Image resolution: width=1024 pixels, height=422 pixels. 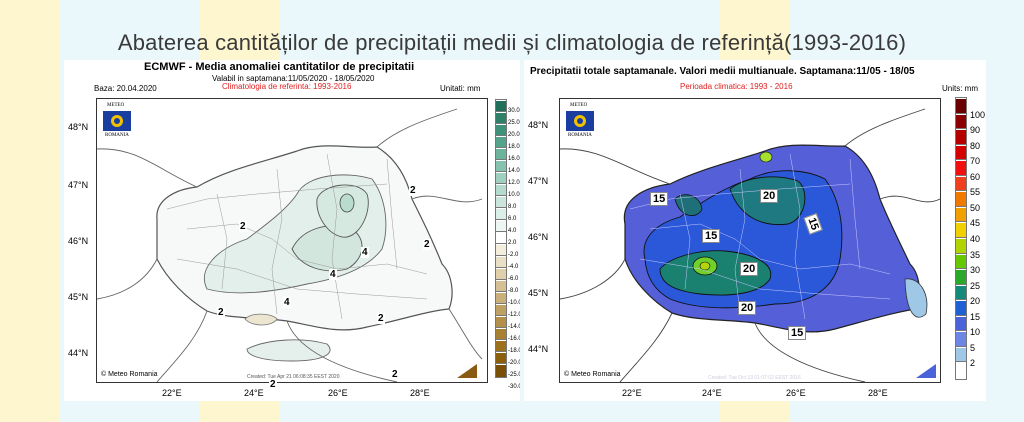 What do you see at coordinates (975, 192) in the screenshot?
I see `colorbar-tick-label: 55` at bounding box center [975, 192].